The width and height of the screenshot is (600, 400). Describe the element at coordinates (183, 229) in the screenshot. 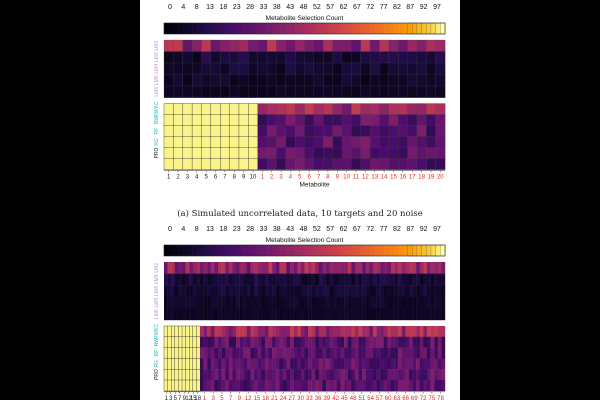

I see `colorbar-tick-1-1: 4` at that location.